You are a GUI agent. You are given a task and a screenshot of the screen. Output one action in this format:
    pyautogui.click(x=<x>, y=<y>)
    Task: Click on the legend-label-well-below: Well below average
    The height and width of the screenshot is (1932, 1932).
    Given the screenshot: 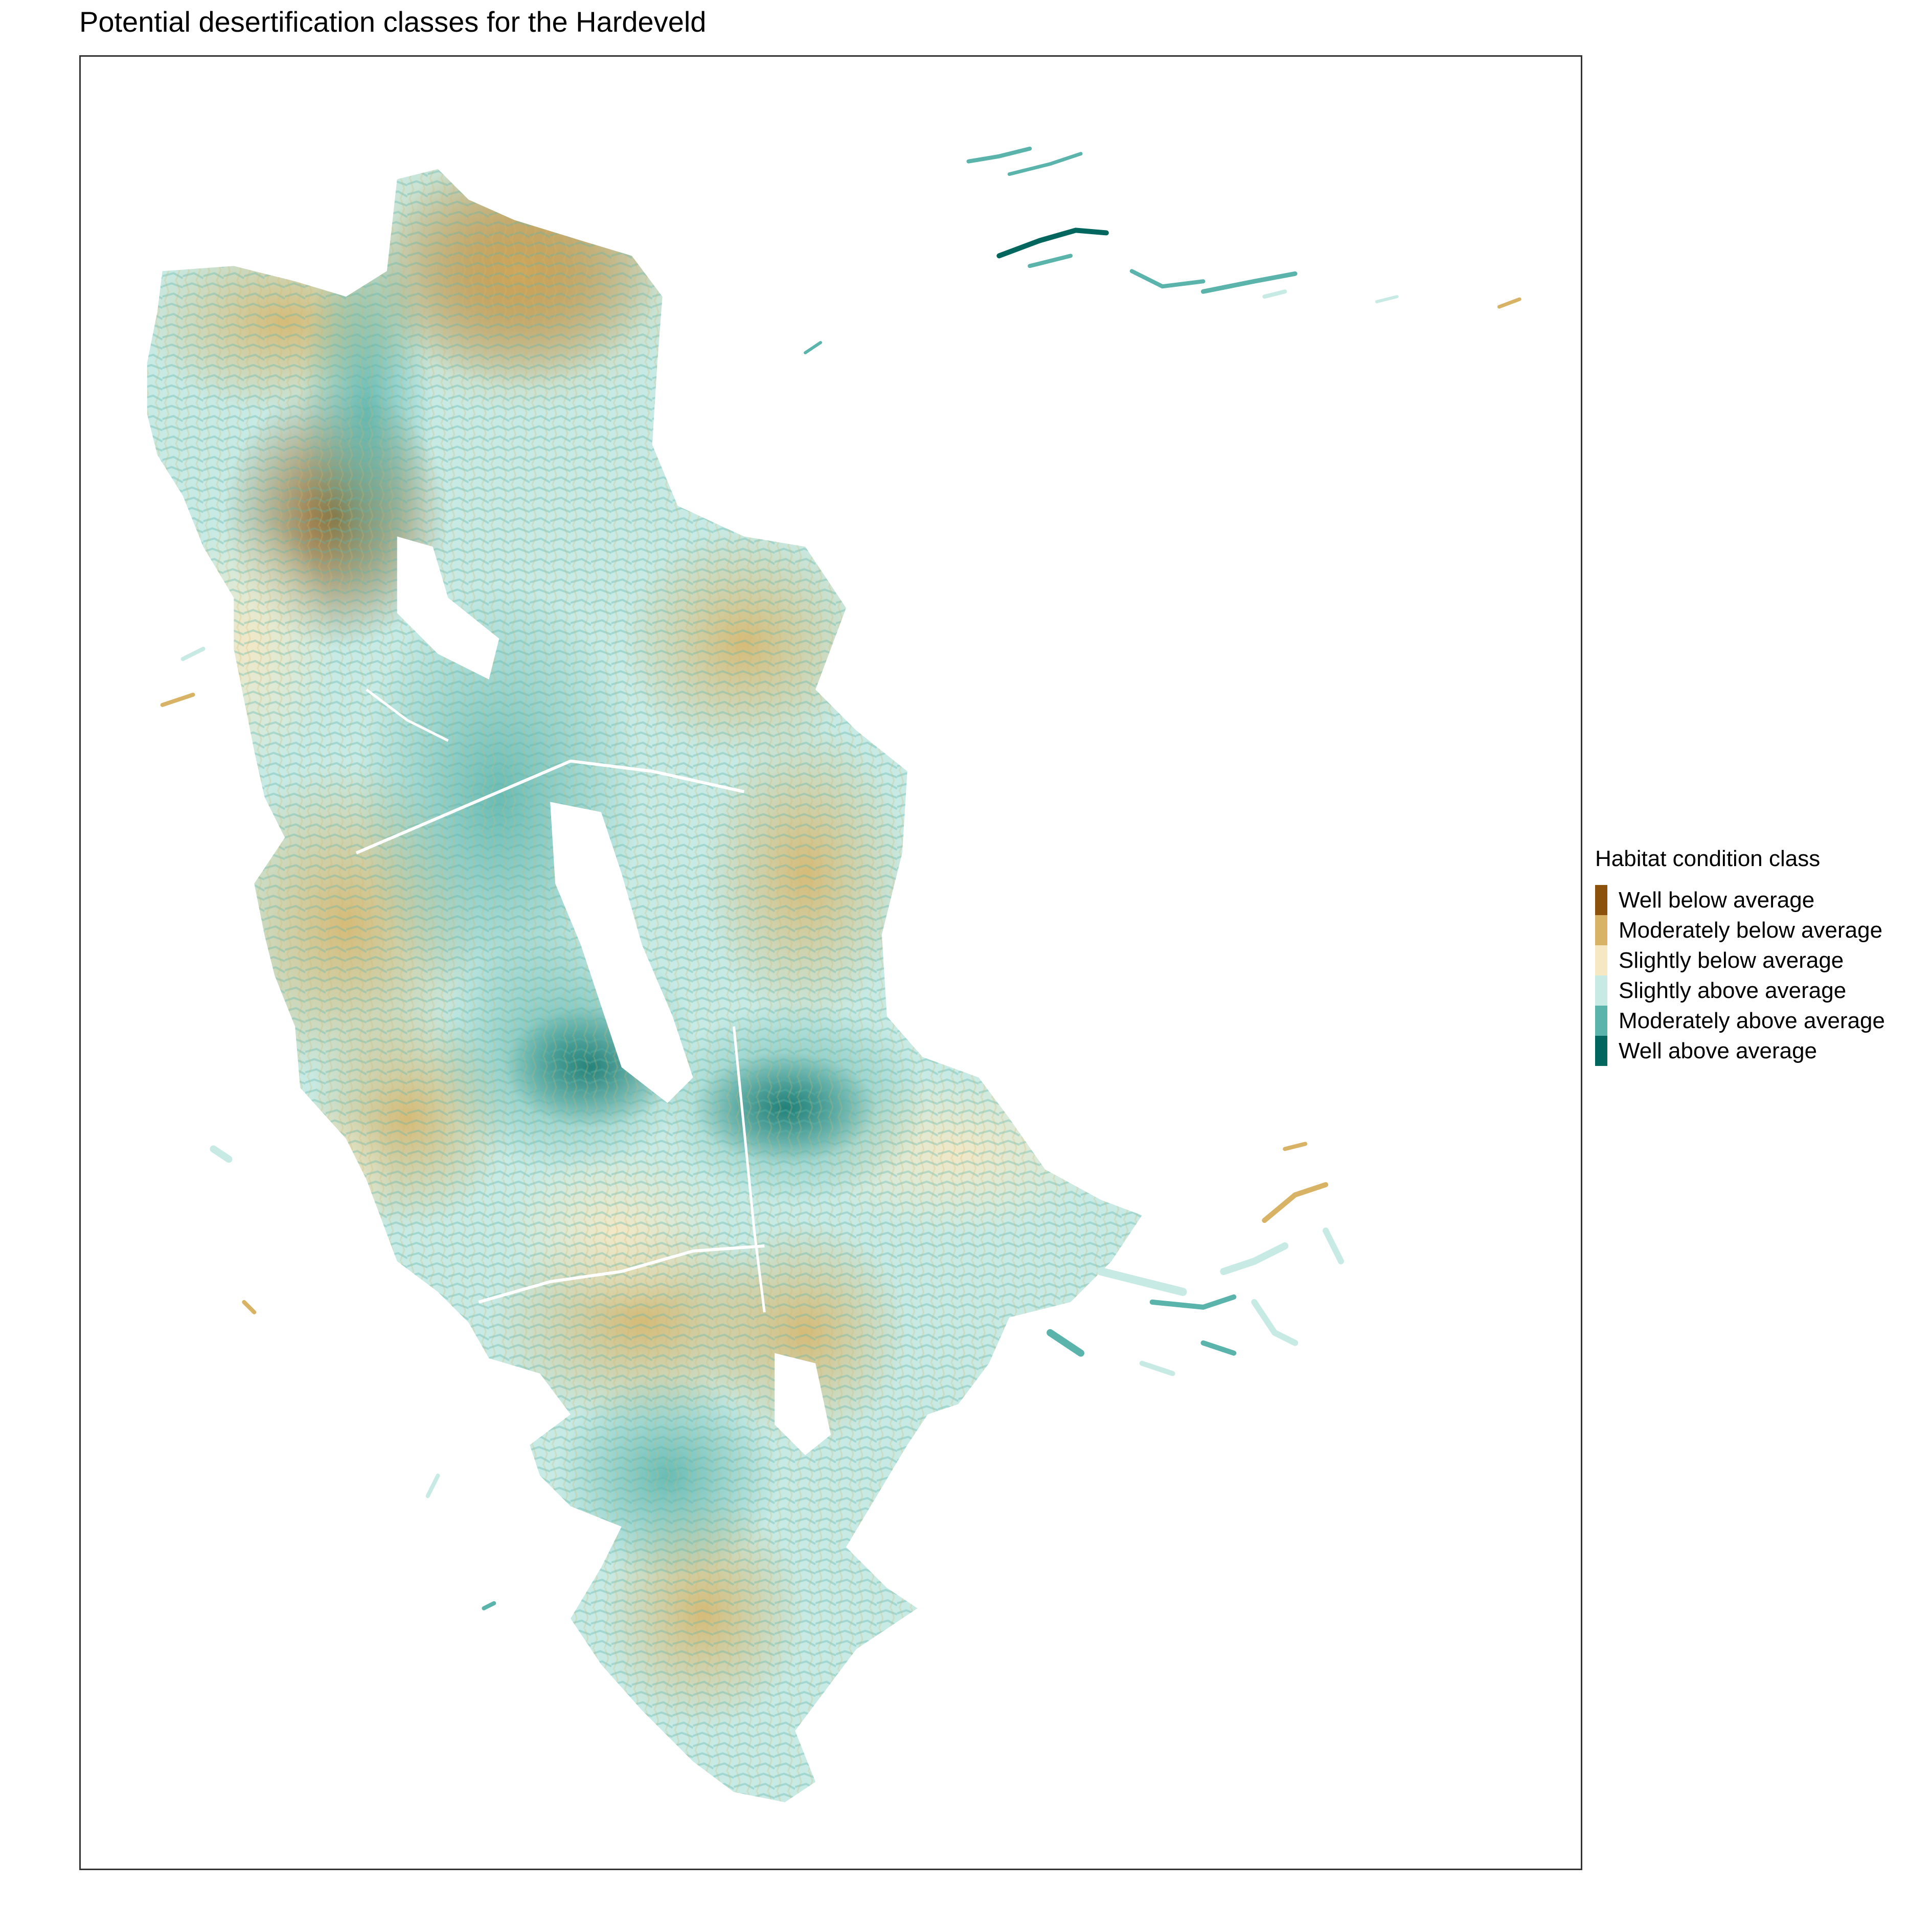 What is the action you would take?
    pyautogui.click(x=1717, y=900)
    